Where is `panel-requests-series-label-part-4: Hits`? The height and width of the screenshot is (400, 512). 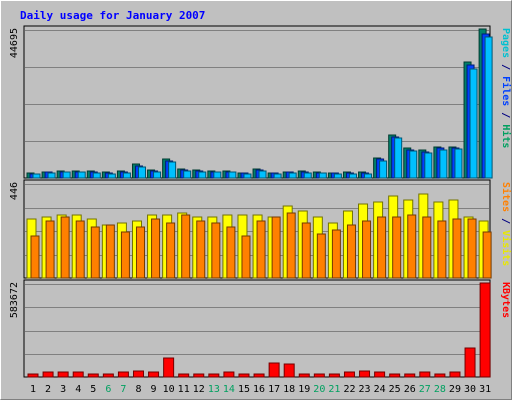
panel-requests-series-label-part-4: Hits is located at coordinates (506, 136).